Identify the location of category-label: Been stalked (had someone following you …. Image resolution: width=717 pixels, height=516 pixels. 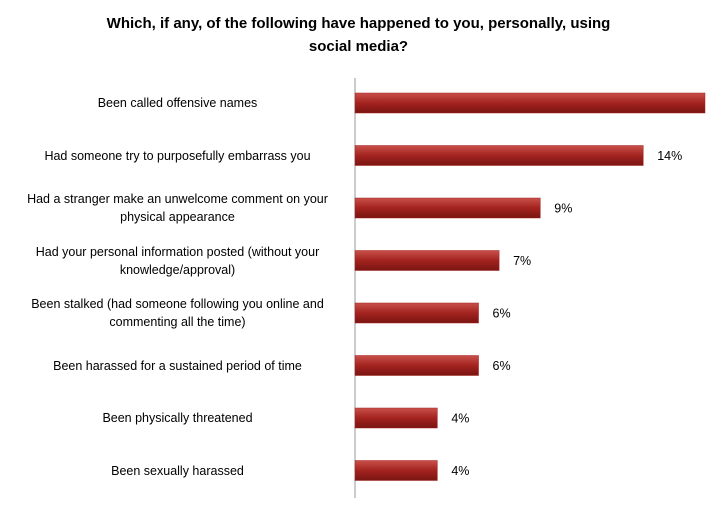
(177, 313).